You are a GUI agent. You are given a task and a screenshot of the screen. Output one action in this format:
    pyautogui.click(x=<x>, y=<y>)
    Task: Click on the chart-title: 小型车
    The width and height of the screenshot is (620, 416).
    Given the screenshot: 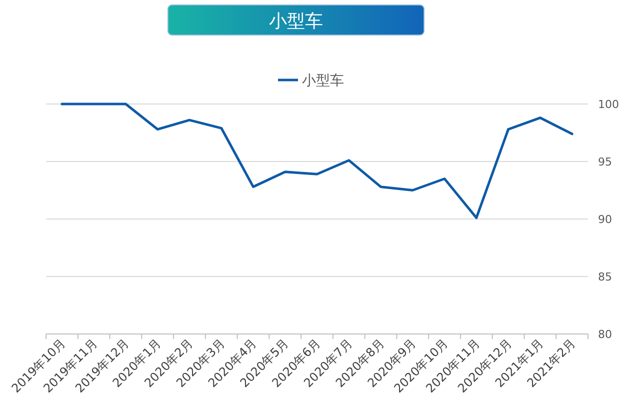 What is the action you would take?
    pyautogui.click(x=296, y=21)
    